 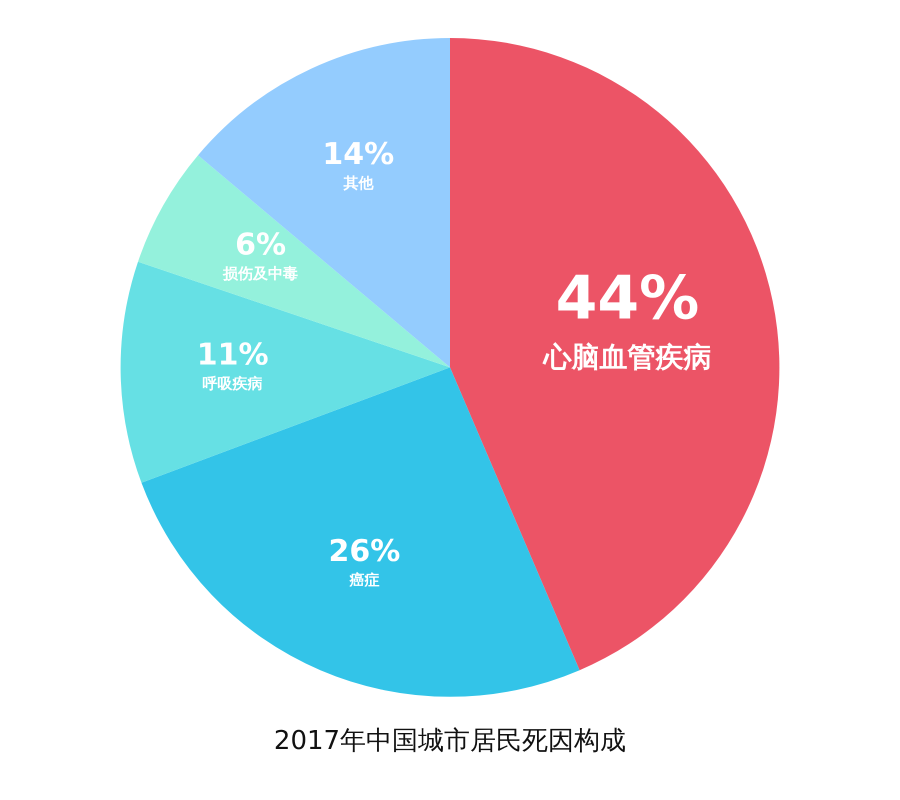 What do you see at coordinates (364, 580) in the screenshot?
I see `slice-label: 癌症` at bounding box center [364, 580].